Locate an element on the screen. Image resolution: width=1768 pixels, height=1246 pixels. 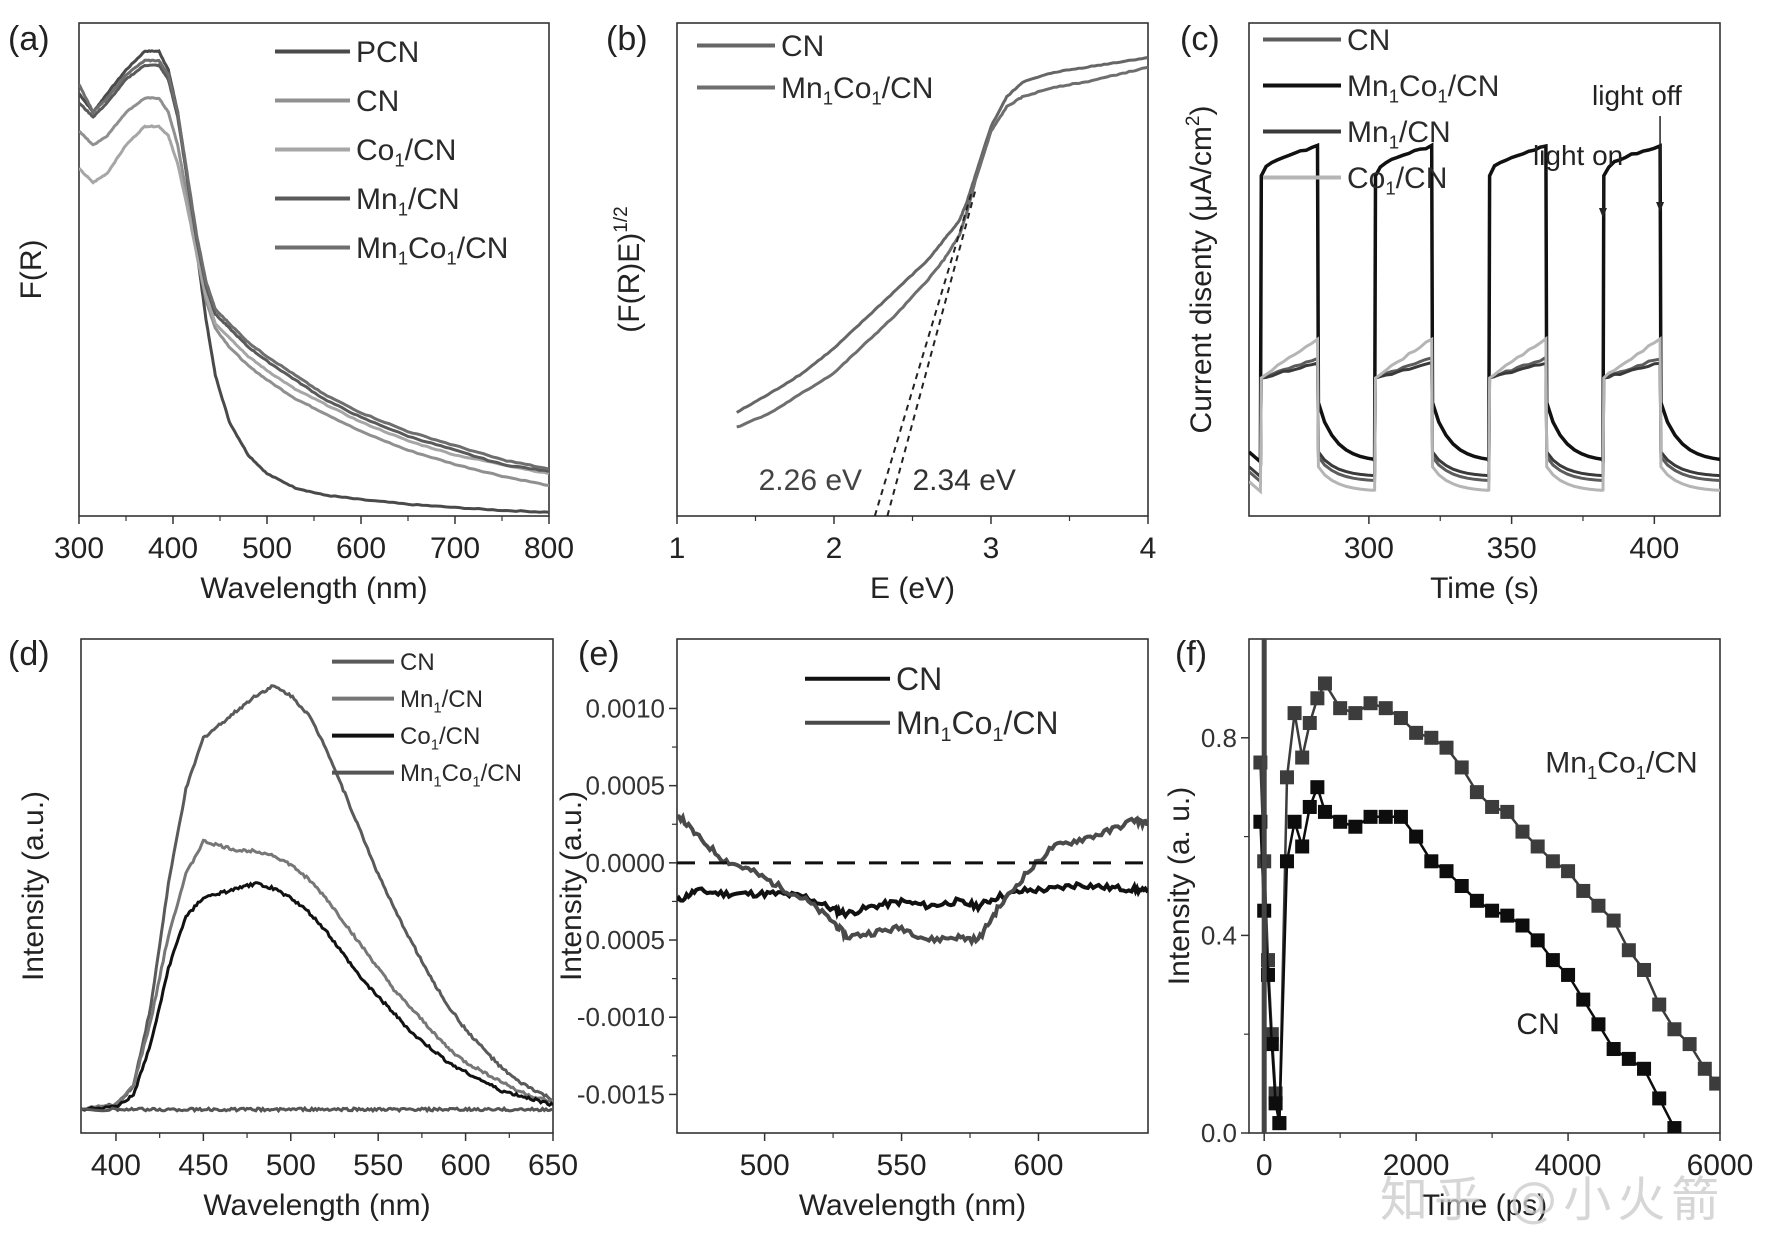
y-tick-label: -0.0010 is located at coordinates (621, 1017).